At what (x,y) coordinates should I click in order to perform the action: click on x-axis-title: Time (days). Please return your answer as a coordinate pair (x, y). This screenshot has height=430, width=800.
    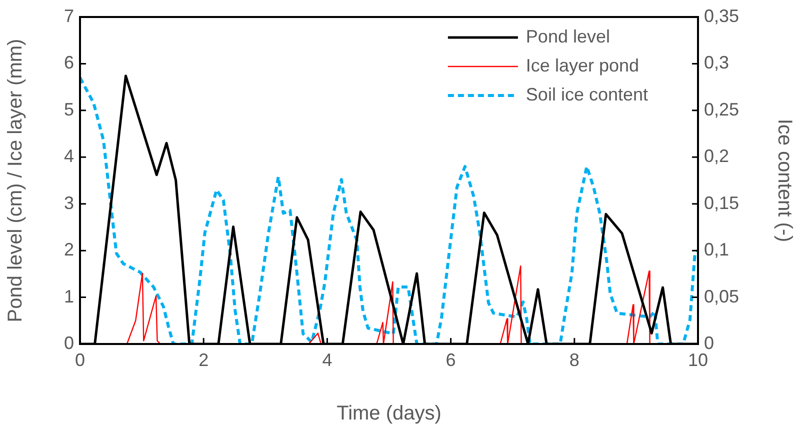
    Looking at the image, I should click on (389, 413).